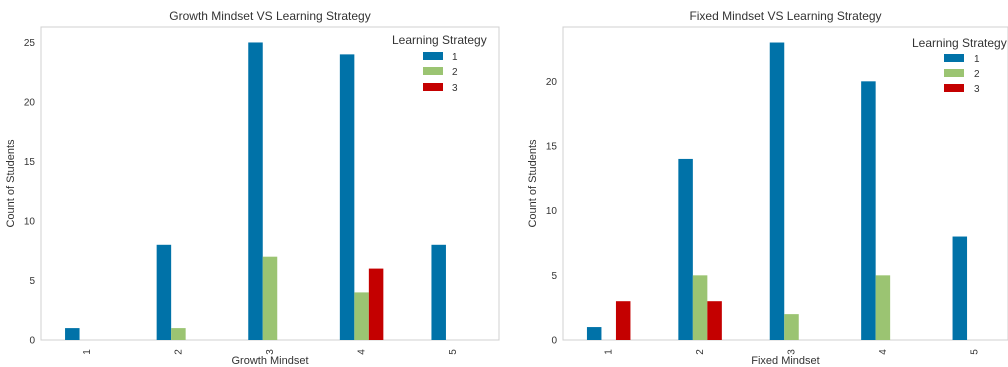 The width and height of the screenshot is (1008, 367). What do you see at coordinates (785, 16) in the screenshot?
I see `chart-title: Fixed Mindset VS Learning Strategy` at bounding box center [785, 16].